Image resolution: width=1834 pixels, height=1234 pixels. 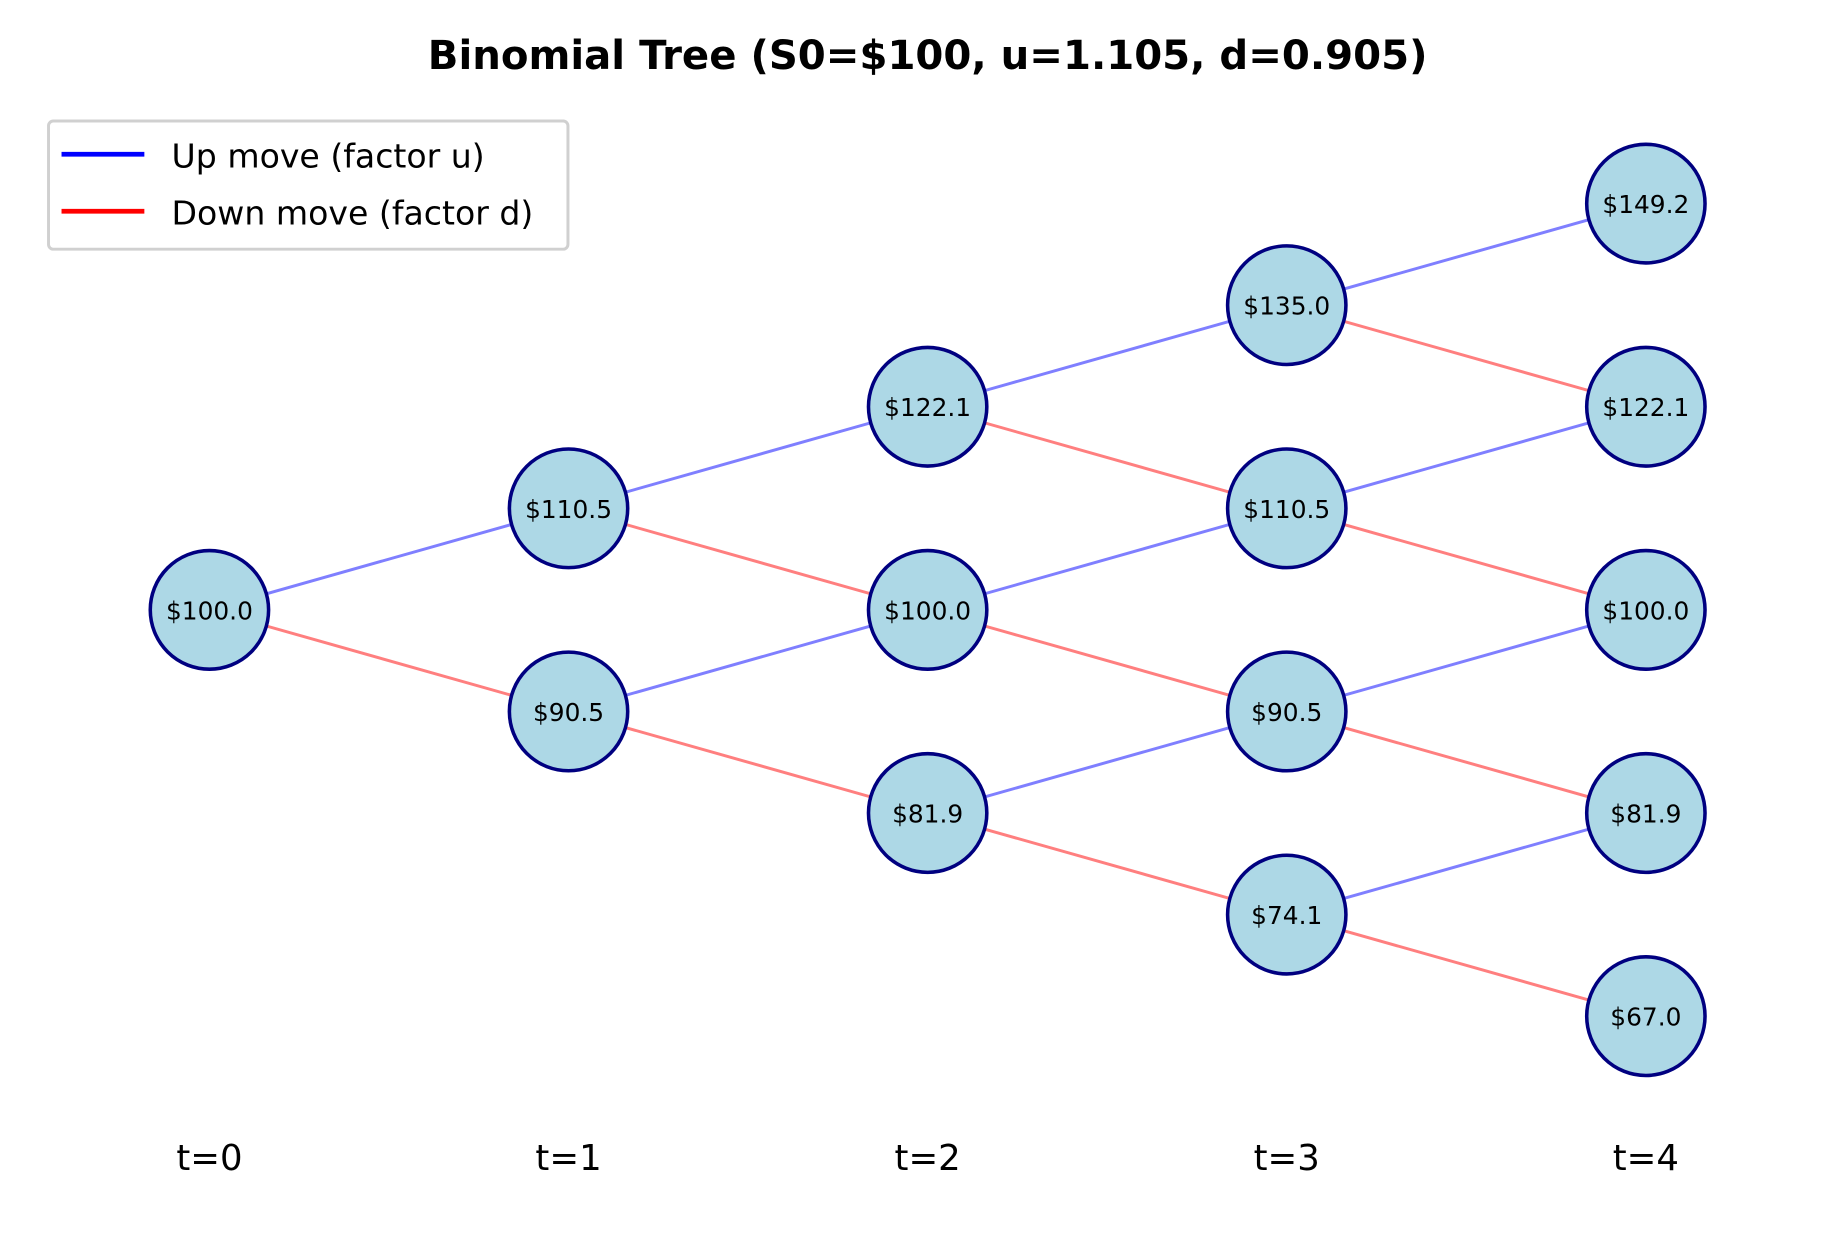 I want to click on legend-frame, so click(x=308, y=185).